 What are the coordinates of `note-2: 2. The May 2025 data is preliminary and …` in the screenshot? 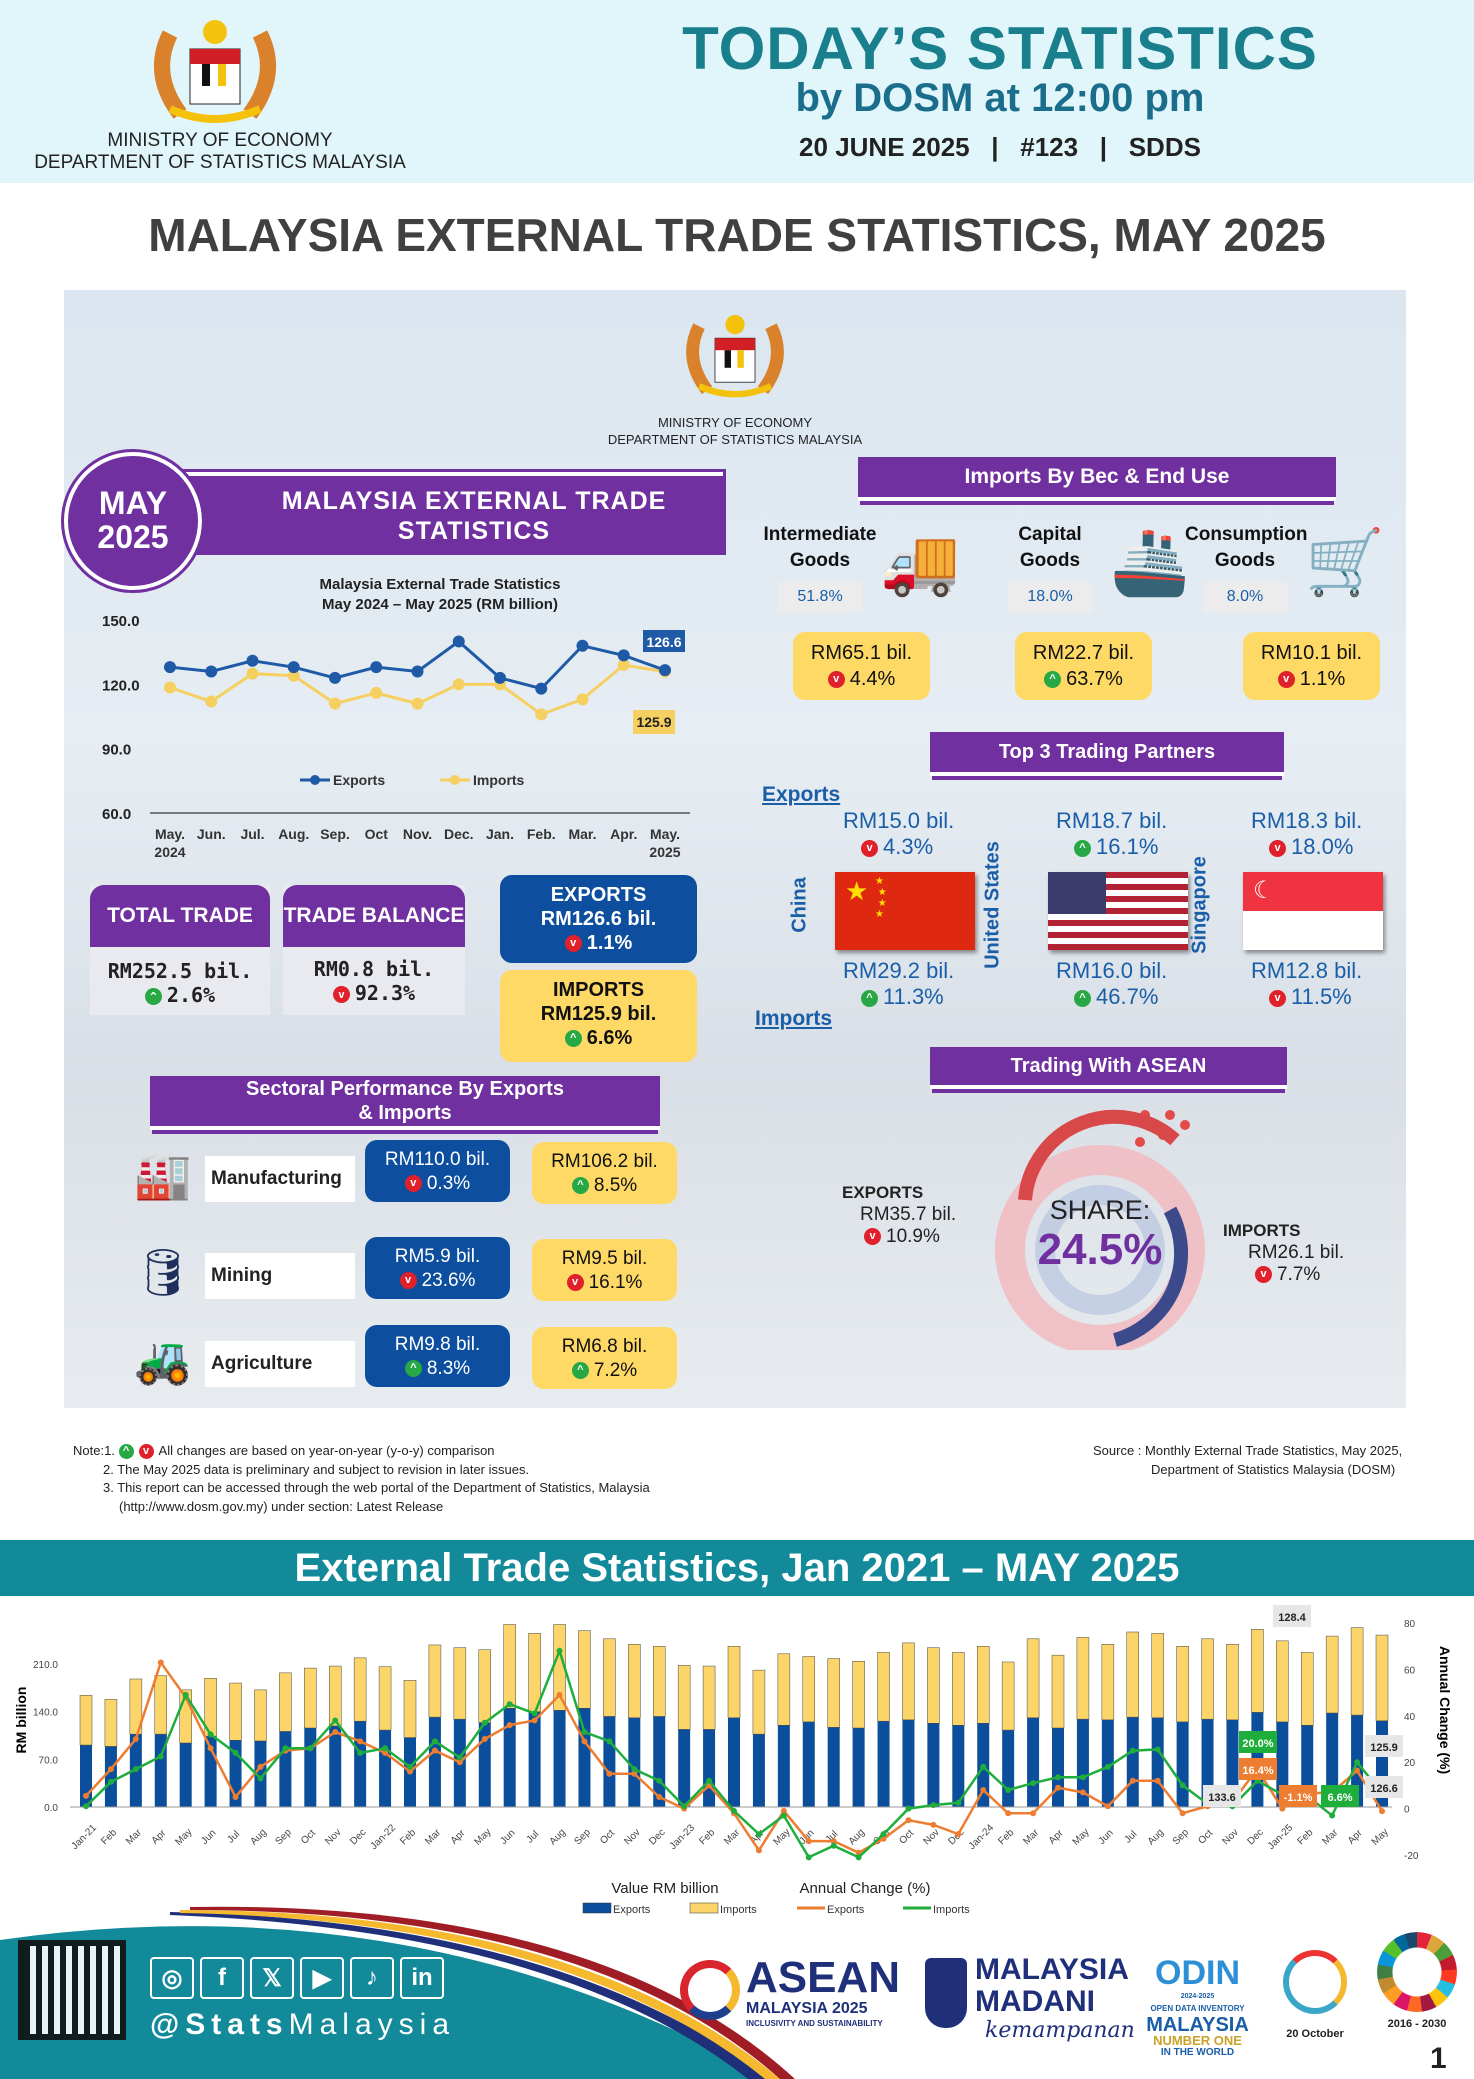 It's located at (316, 1469).